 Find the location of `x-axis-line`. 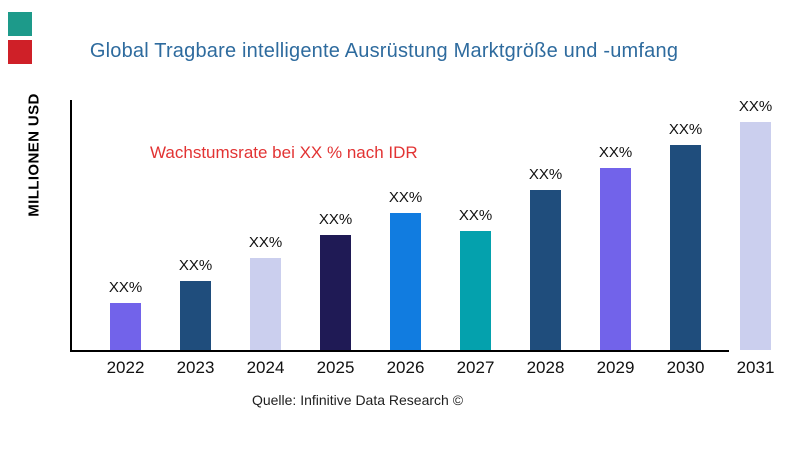

x-axis-line is located at coordinates (399, 351).